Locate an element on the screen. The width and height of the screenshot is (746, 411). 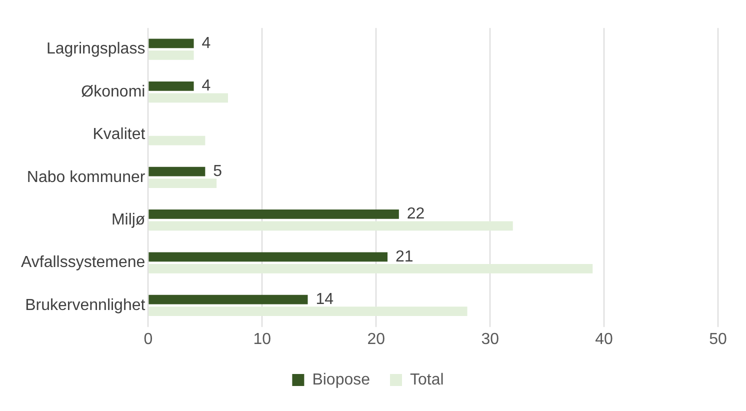
y-tick-label: Miljø is located at coordinates (128, 219).